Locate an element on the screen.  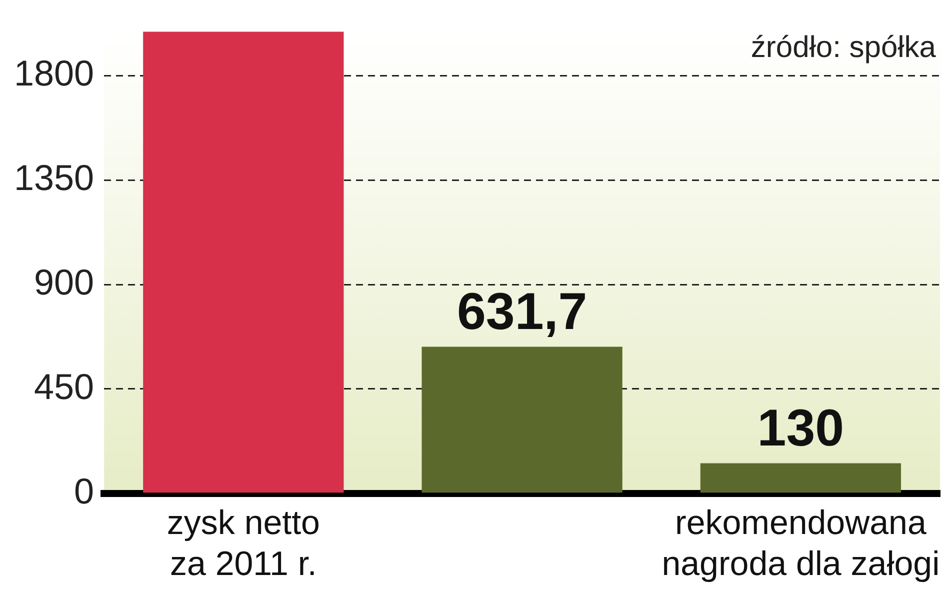
y-tick-label: 900 is located at coordinates (64, 281).